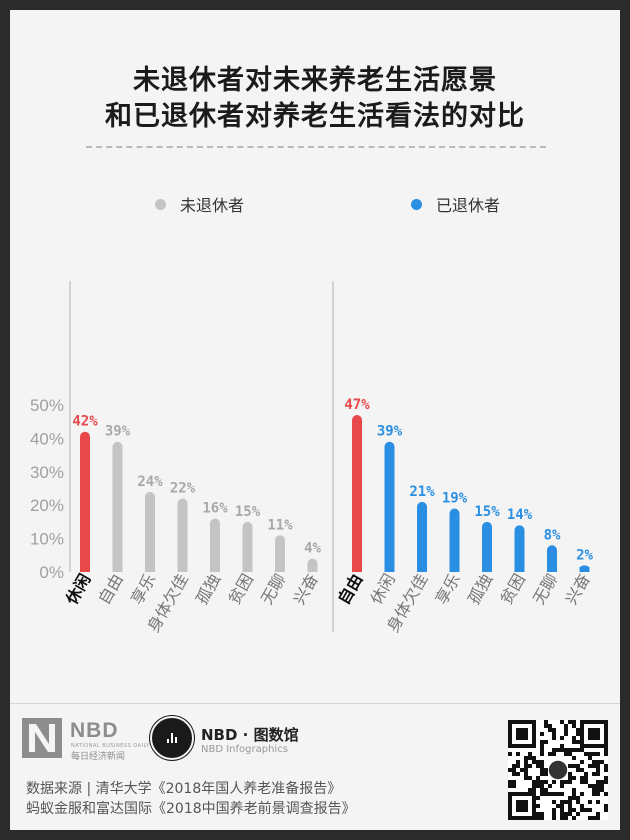 Image resolution: width=630 pixels, height=840 pixels. I want to click on footer-divider, so click(315, 703).